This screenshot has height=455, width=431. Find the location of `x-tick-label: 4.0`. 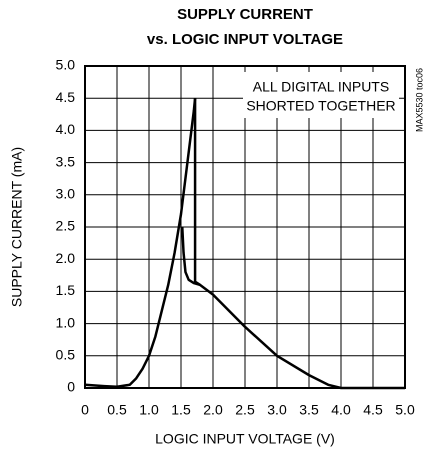

x-tick-label: 4.0 is located at coordinates (341, 410).